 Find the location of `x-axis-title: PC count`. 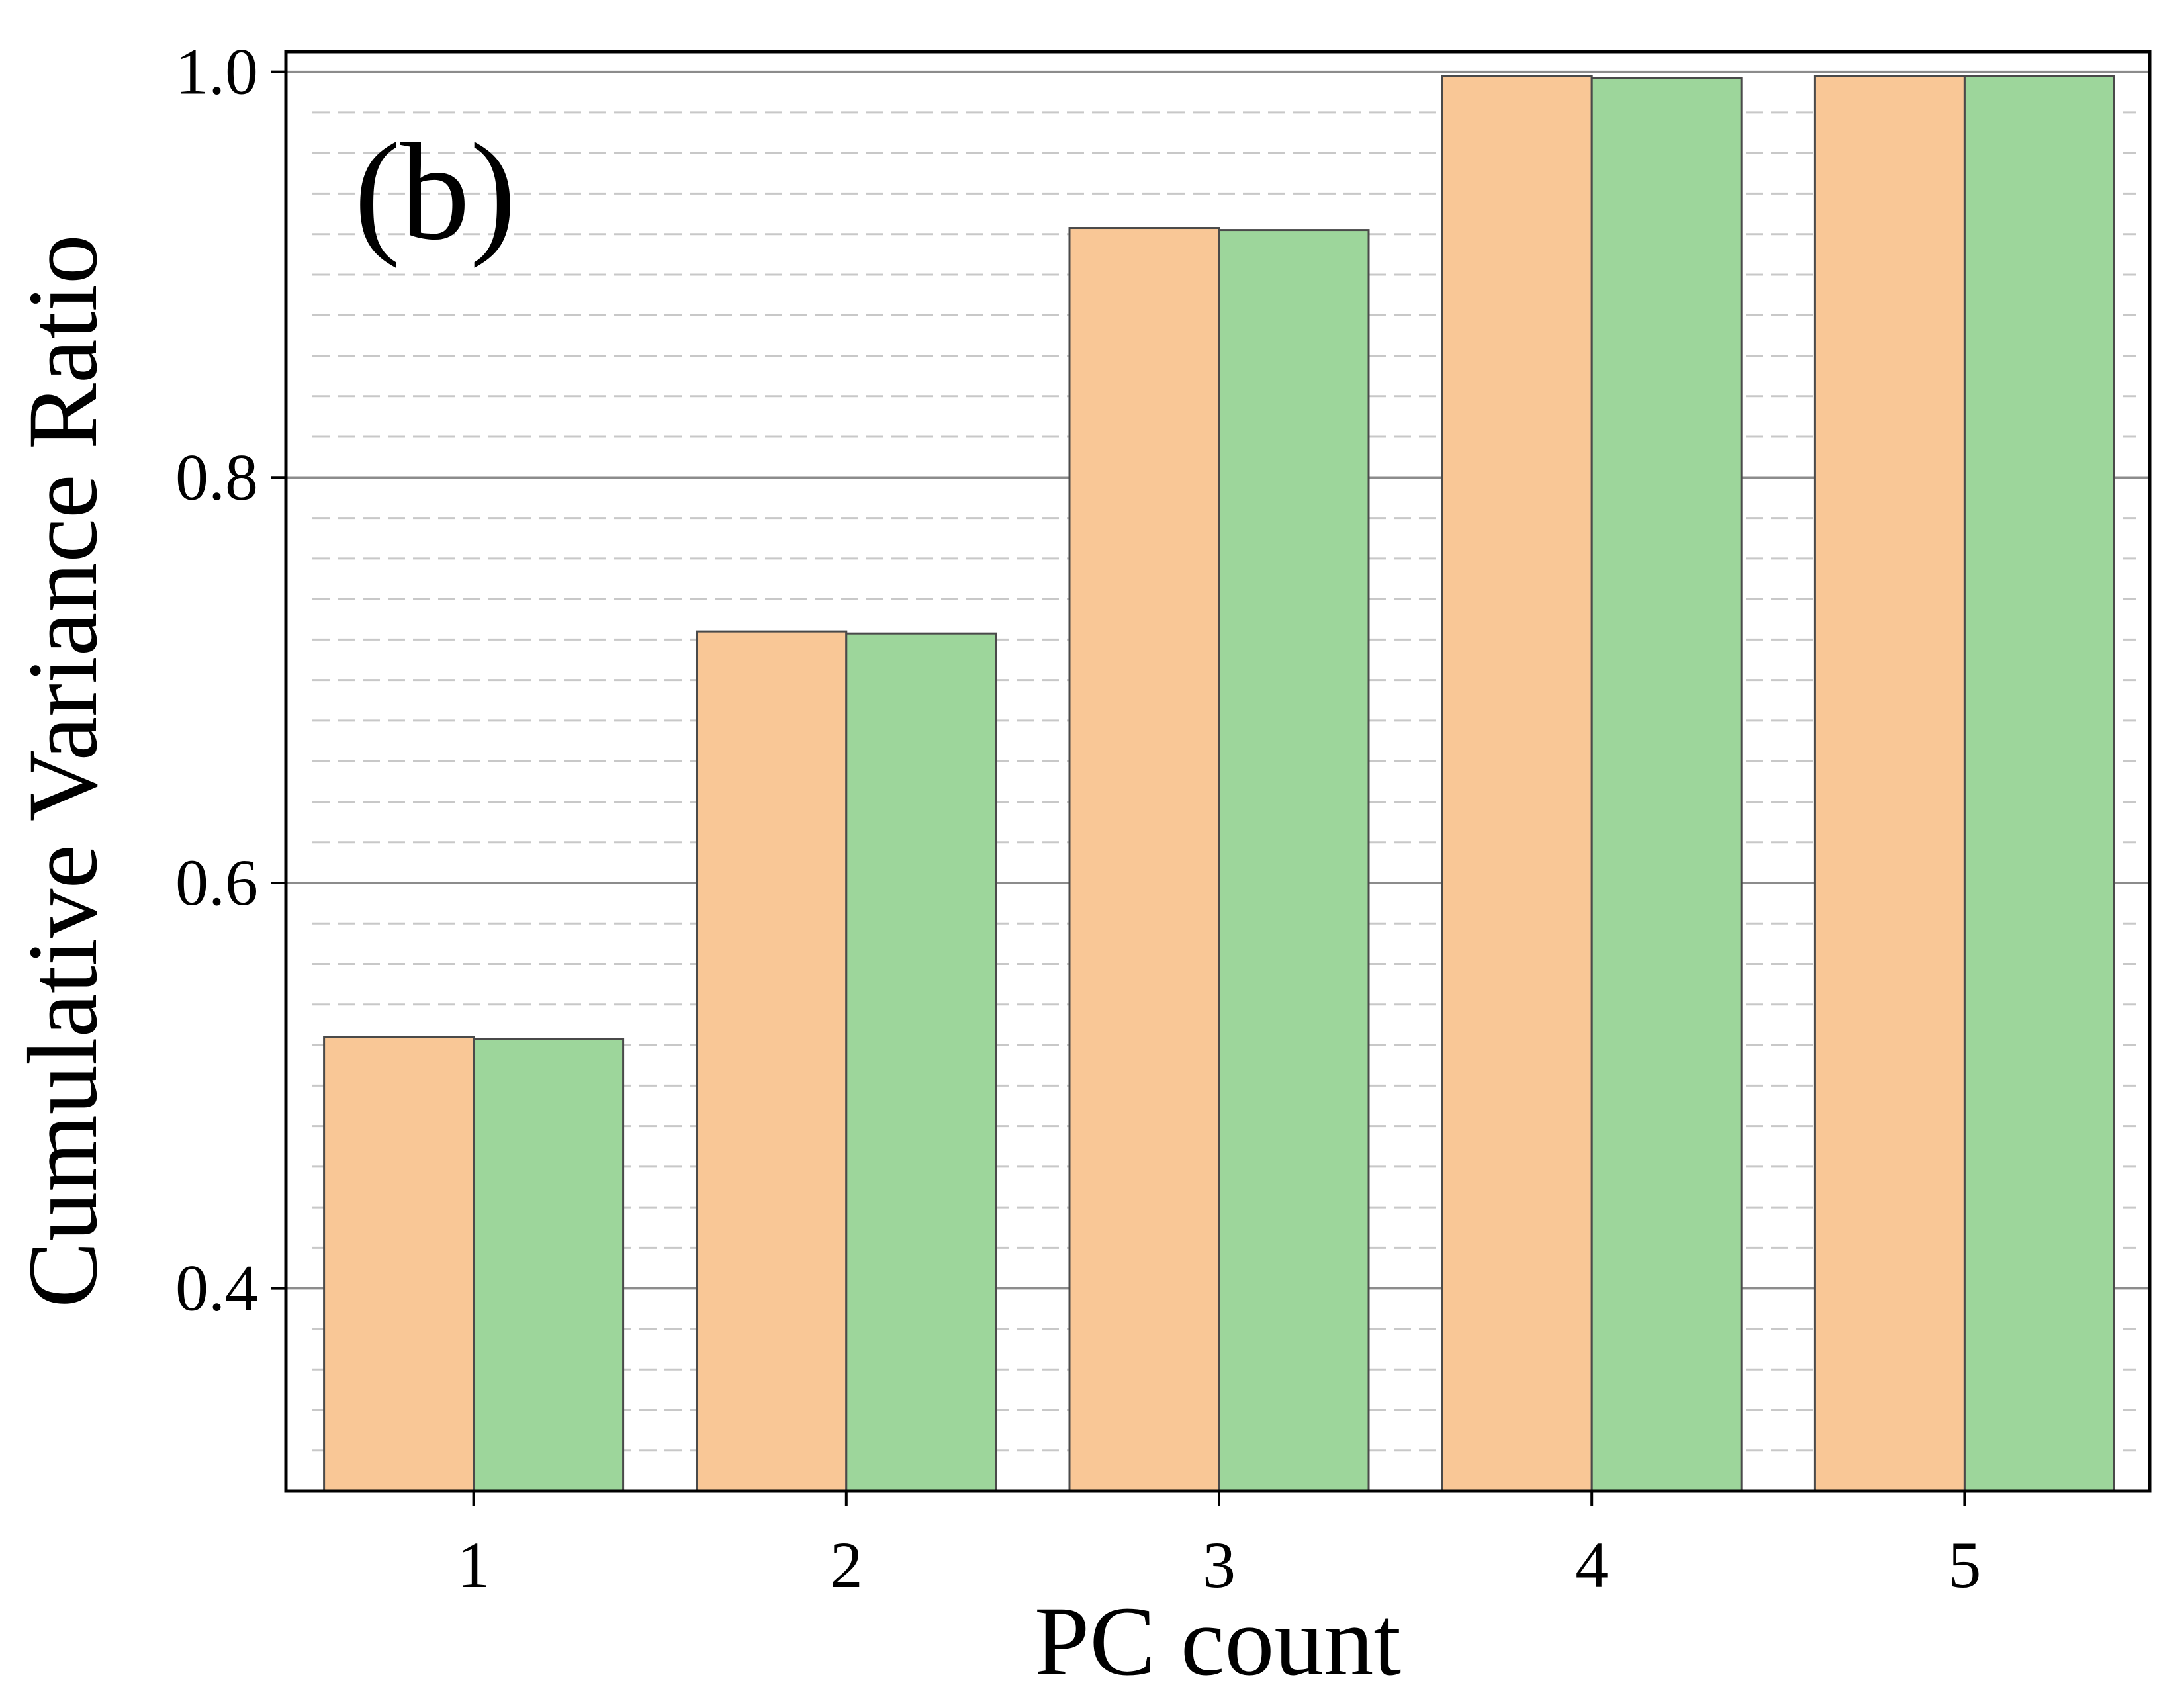

x-axis-title: PC count is located at coordinates (1217, 1637).